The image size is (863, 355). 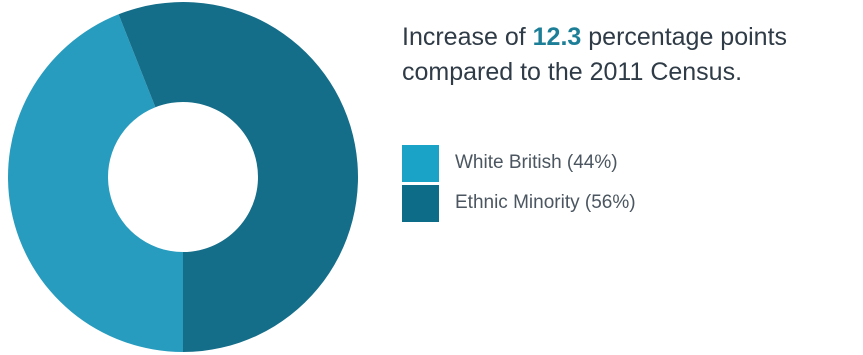 What do you see at coordinates (420, 203) in the screenshot?
I see `legend-swatch-ethnic-minority` at bounding box center [420, 203].